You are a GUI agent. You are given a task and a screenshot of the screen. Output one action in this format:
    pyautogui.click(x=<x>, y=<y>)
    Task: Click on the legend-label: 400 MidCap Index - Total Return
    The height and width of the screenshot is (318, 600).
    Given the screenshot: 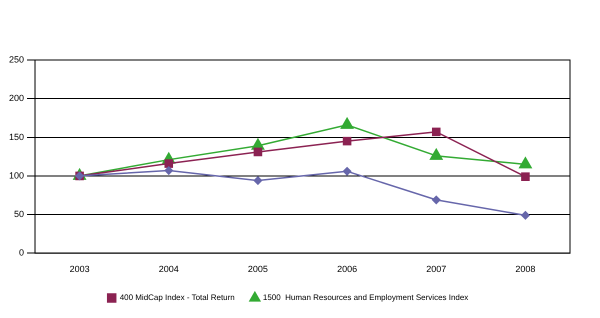 What is the action you would take?
    pyautogui.click(x=177, y=297)
    